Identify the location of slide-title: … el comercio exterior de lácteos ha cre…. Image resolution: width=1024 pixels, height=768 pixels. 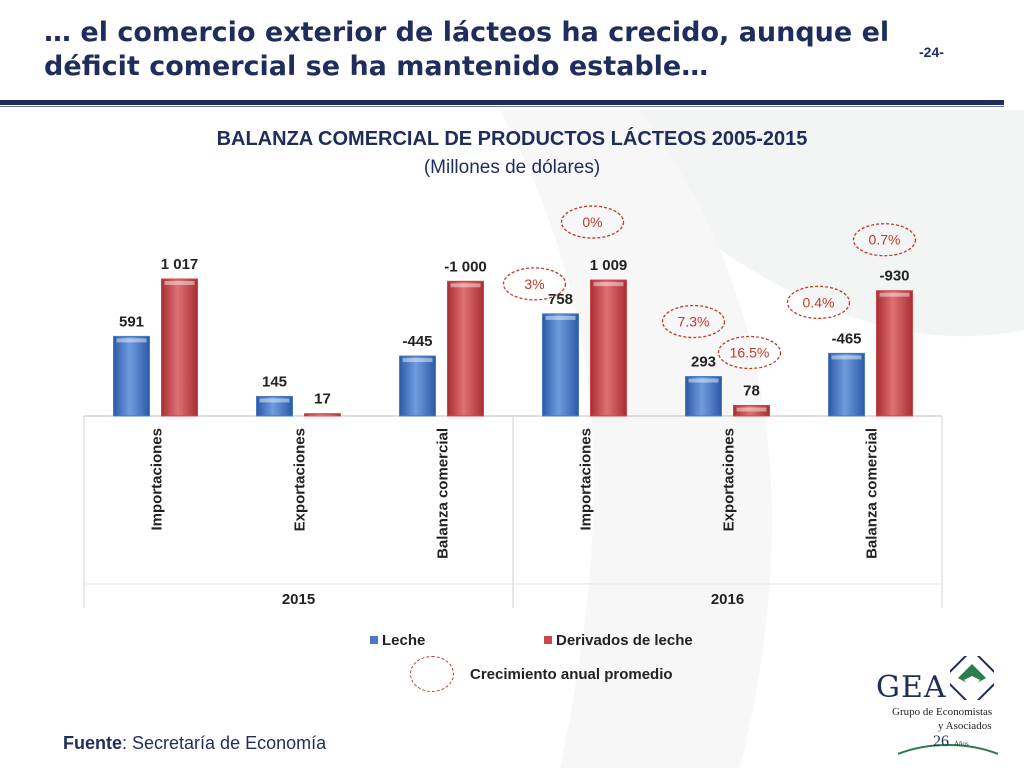
(484, 50).